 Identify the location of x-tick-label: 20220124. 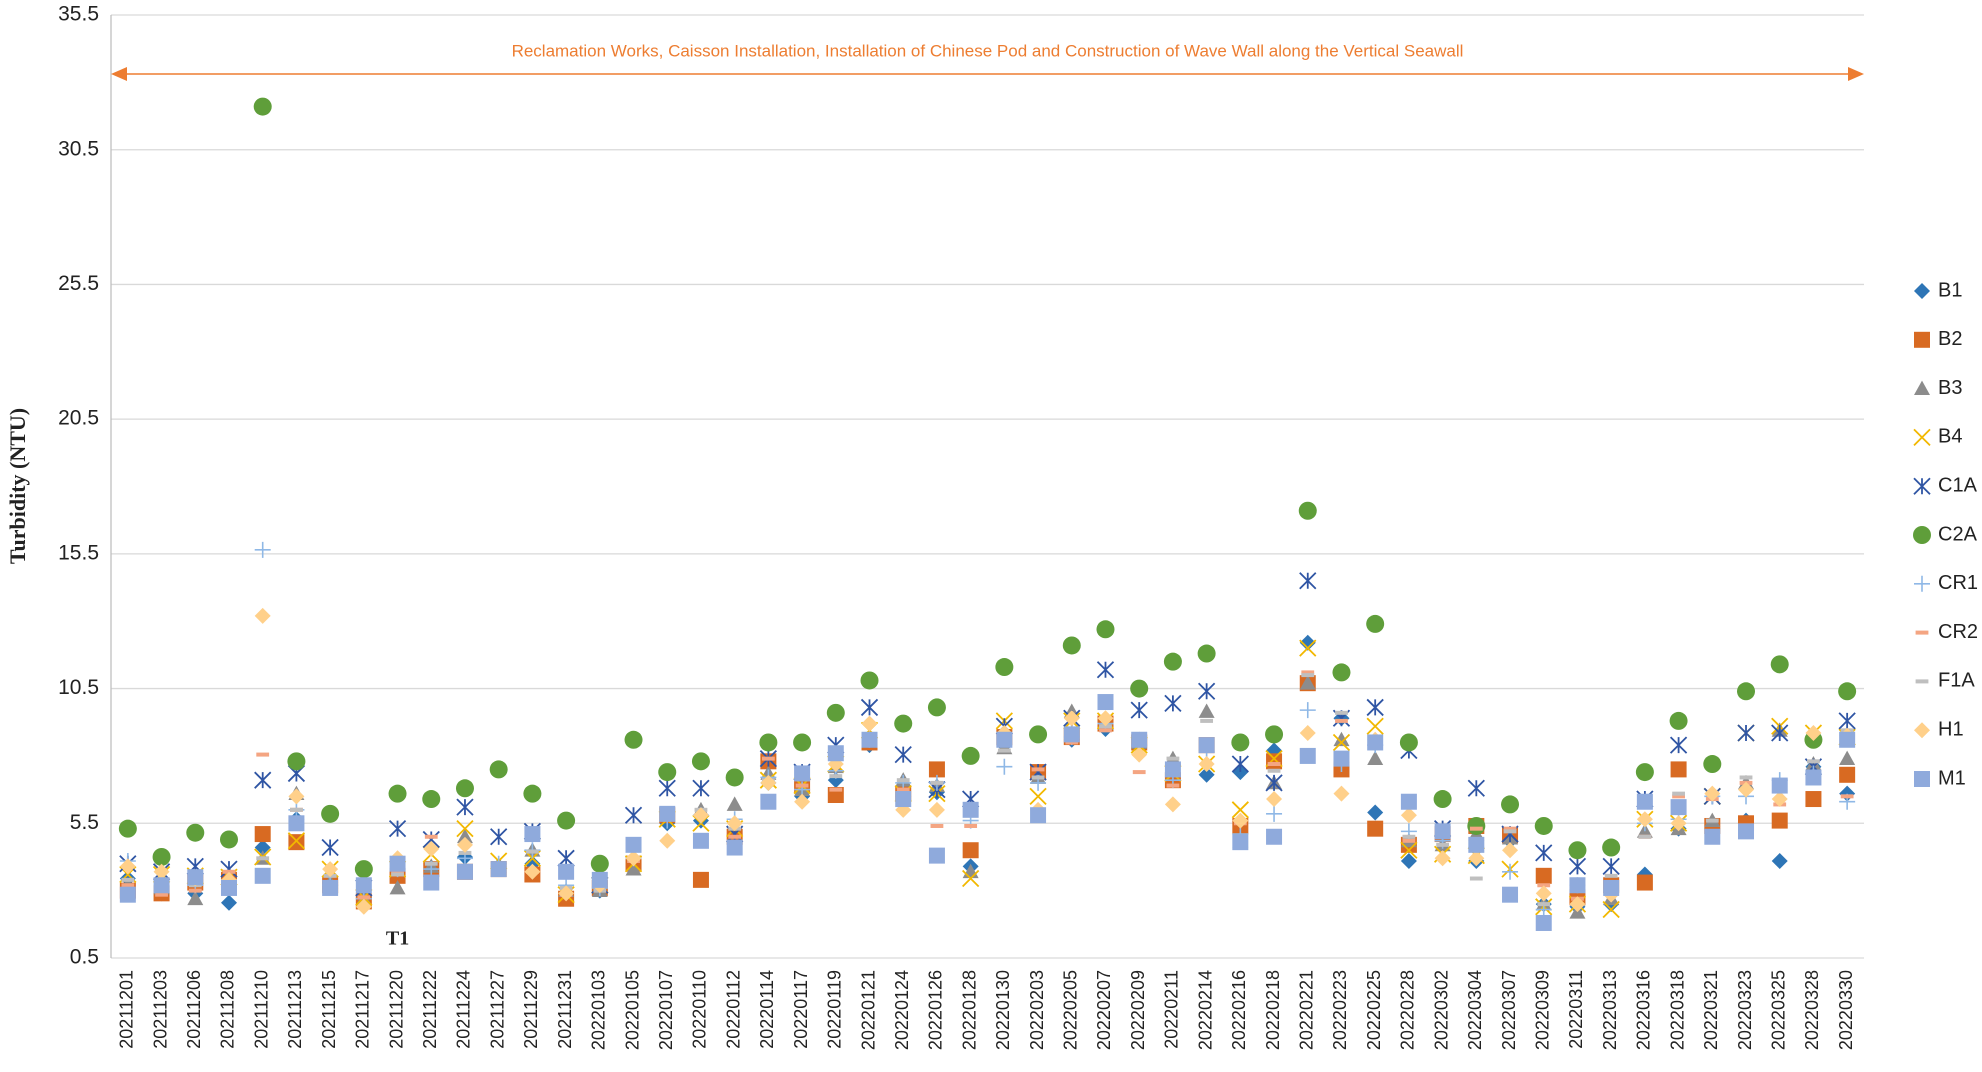
(902, 1010).